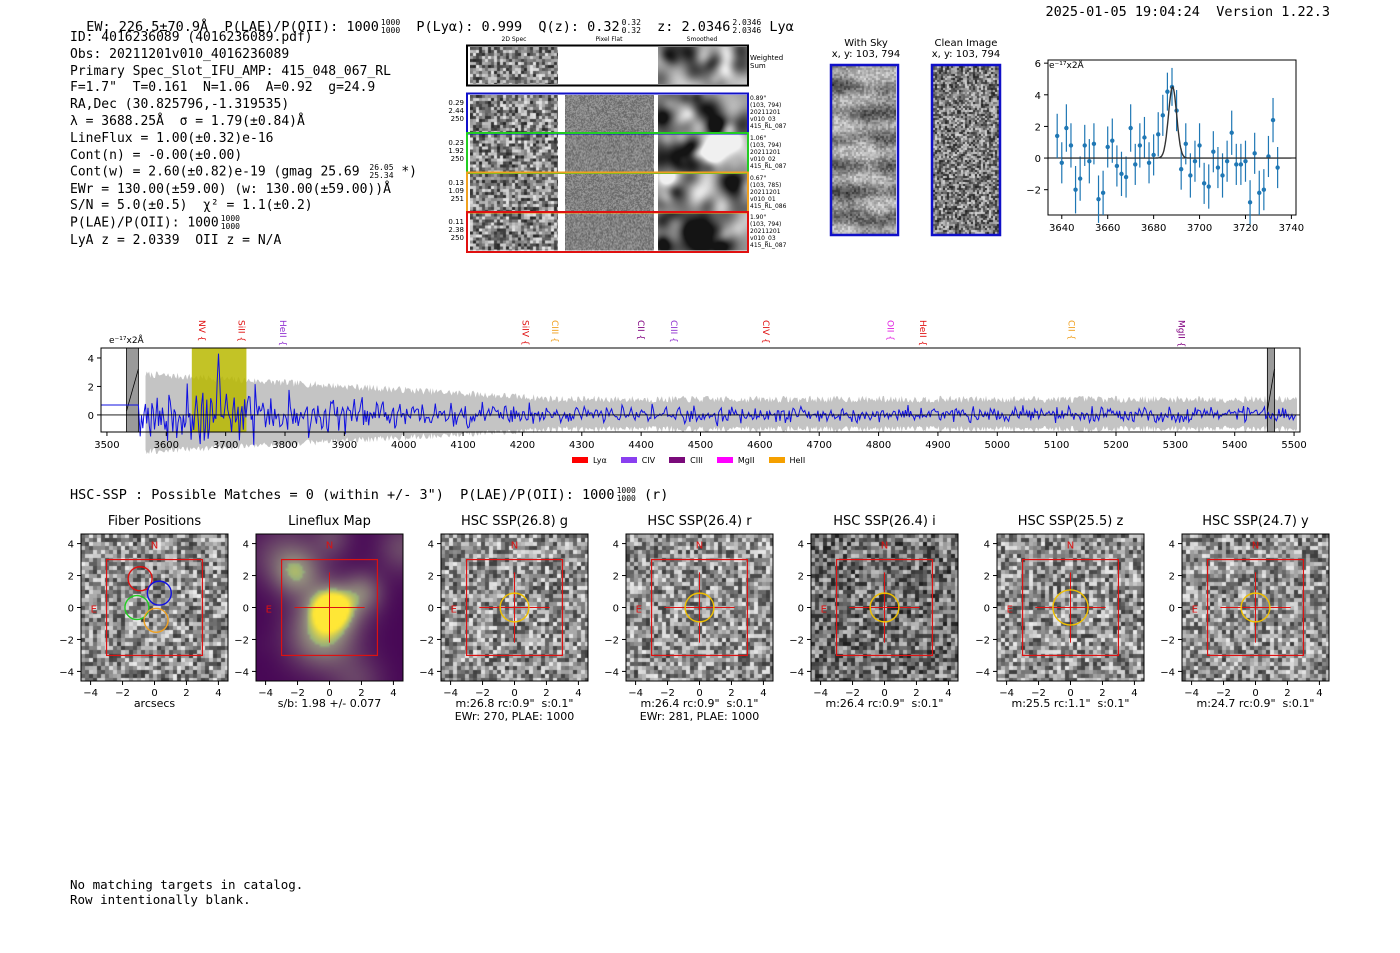  What do you see at coordinates (469, 27) in the screenshot?
I see `header-plya: P(Lyα): 0.999` at bounding box center [469, 27].